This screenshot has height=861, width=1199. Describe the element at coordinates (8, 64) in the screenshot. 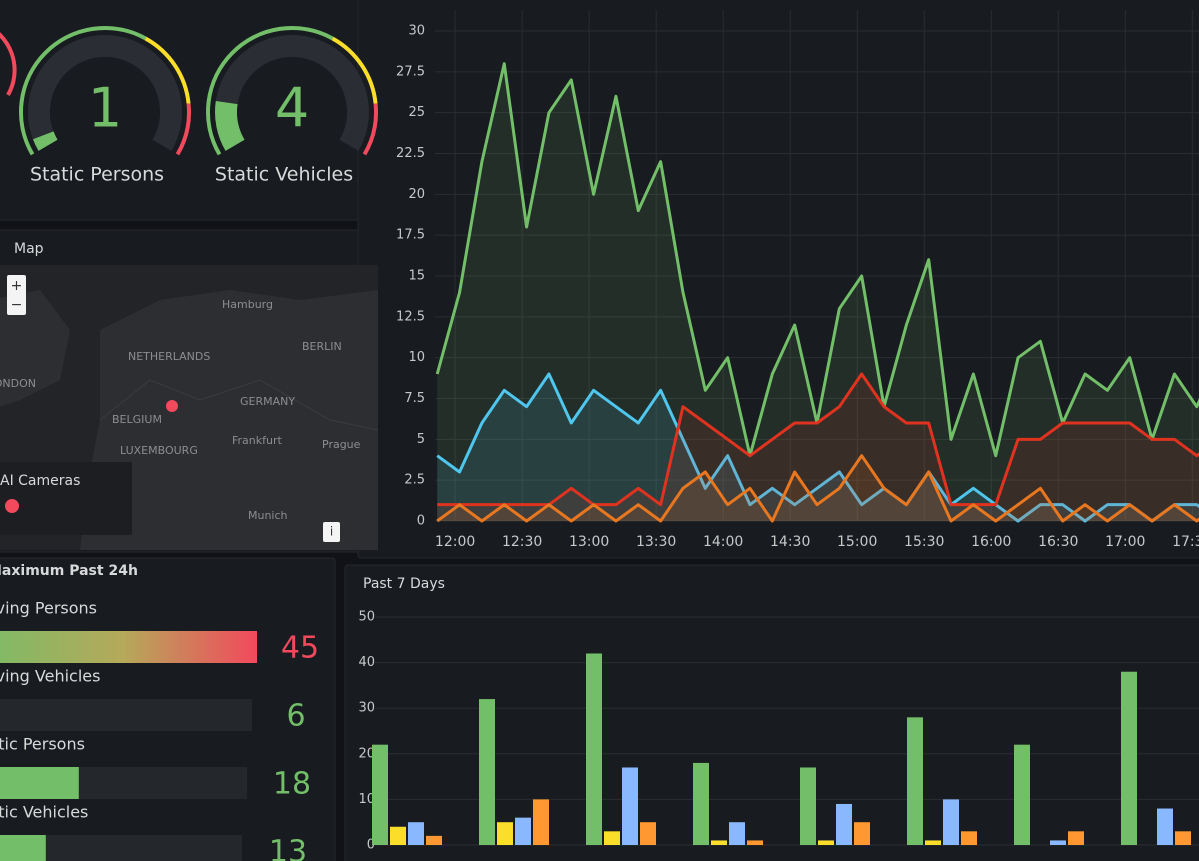

I see `partial-gauge` at that location.